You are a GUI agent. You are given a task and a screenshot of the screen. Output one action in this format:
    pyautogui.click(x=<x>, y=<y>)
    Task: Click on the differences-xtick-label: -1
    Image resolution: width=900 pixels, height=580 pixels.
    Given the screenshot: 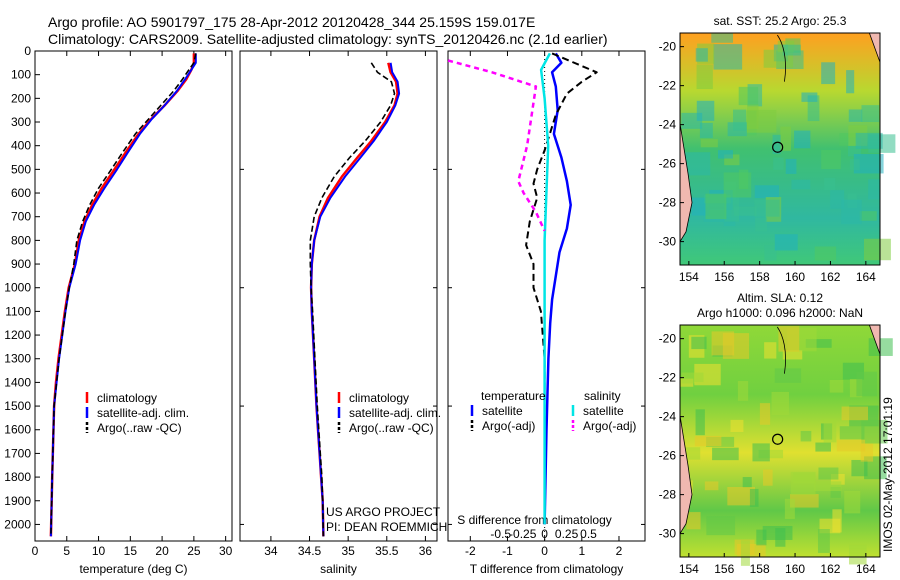 What is the action you would take?
    pyautogui.click(x=507, y=551)
    